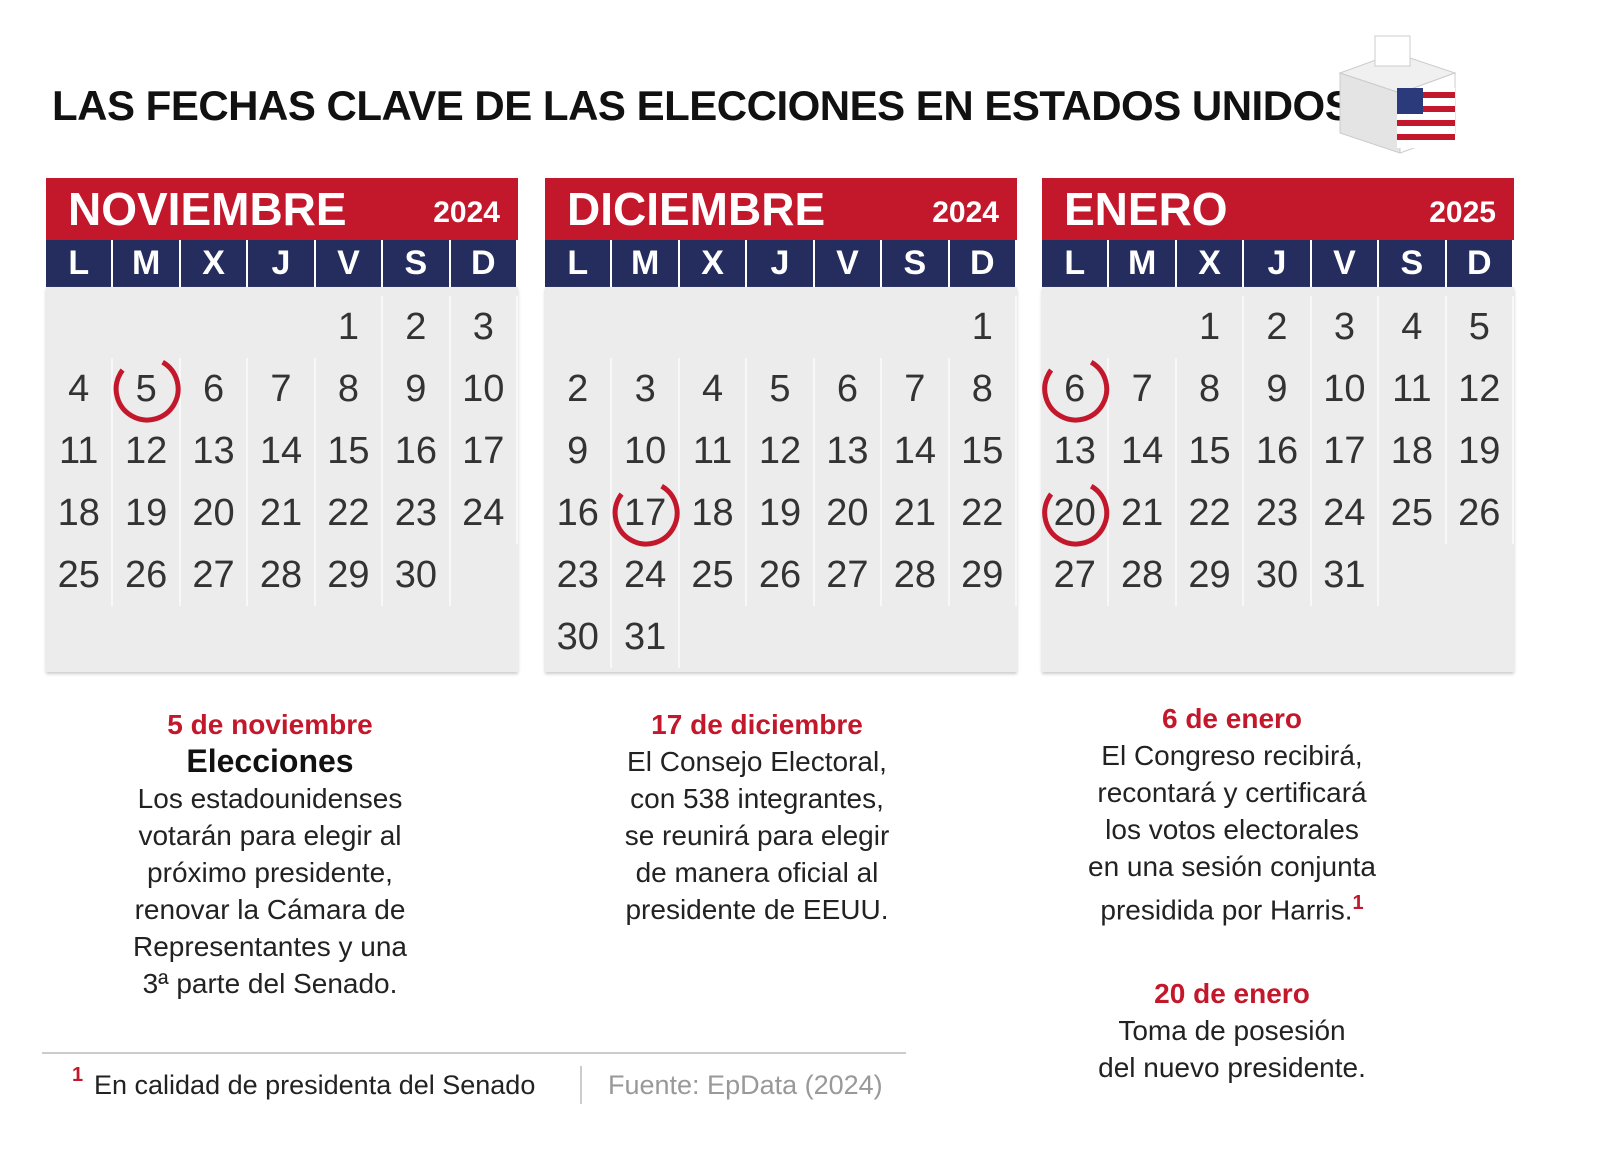 The image size is (1600, 1157). I want to click on note-line: El Consejo Electoral,, so click(757, 761).